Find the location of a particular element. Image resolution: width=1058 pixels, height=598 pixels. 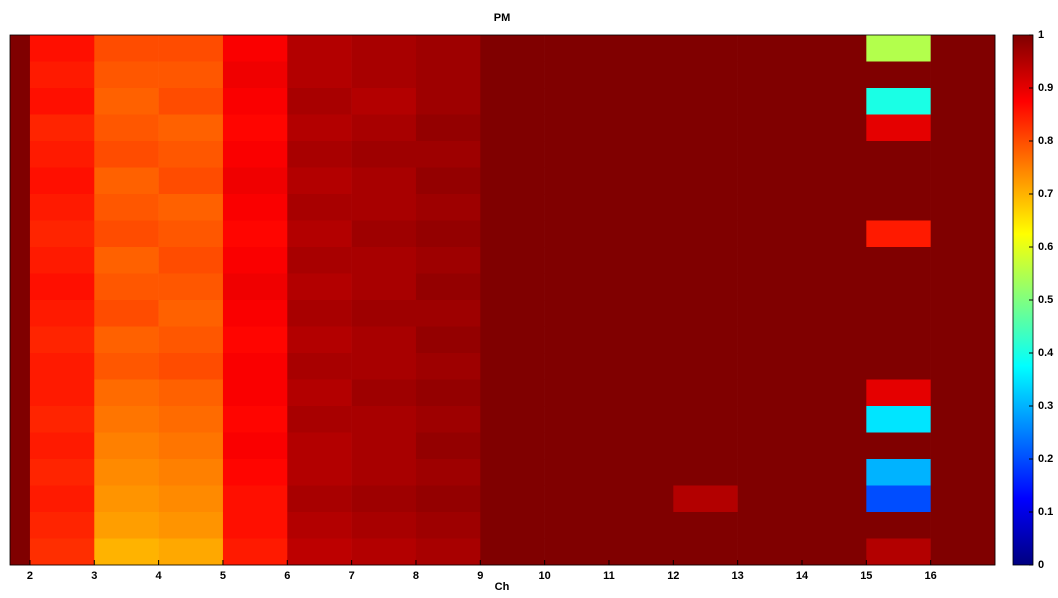

x-tick-label: 14 is located at coordinates (802, 576).